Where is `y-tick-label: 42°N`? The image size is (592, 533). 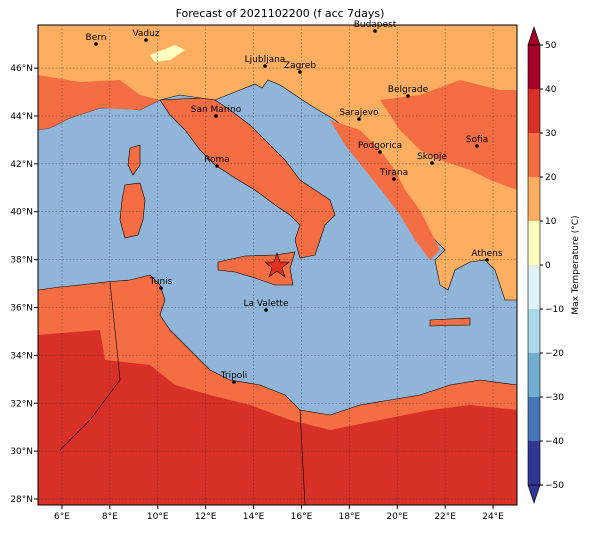 y-tick-label: 42°N is located at coordinates (21, 165).